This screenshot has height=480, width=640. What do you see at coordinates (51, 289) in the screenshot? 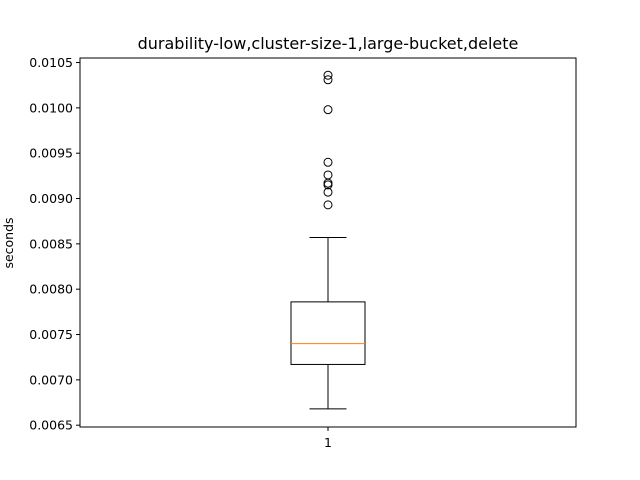
I see `y-tick-label: 0.0080` at bounding box center [51, 289].